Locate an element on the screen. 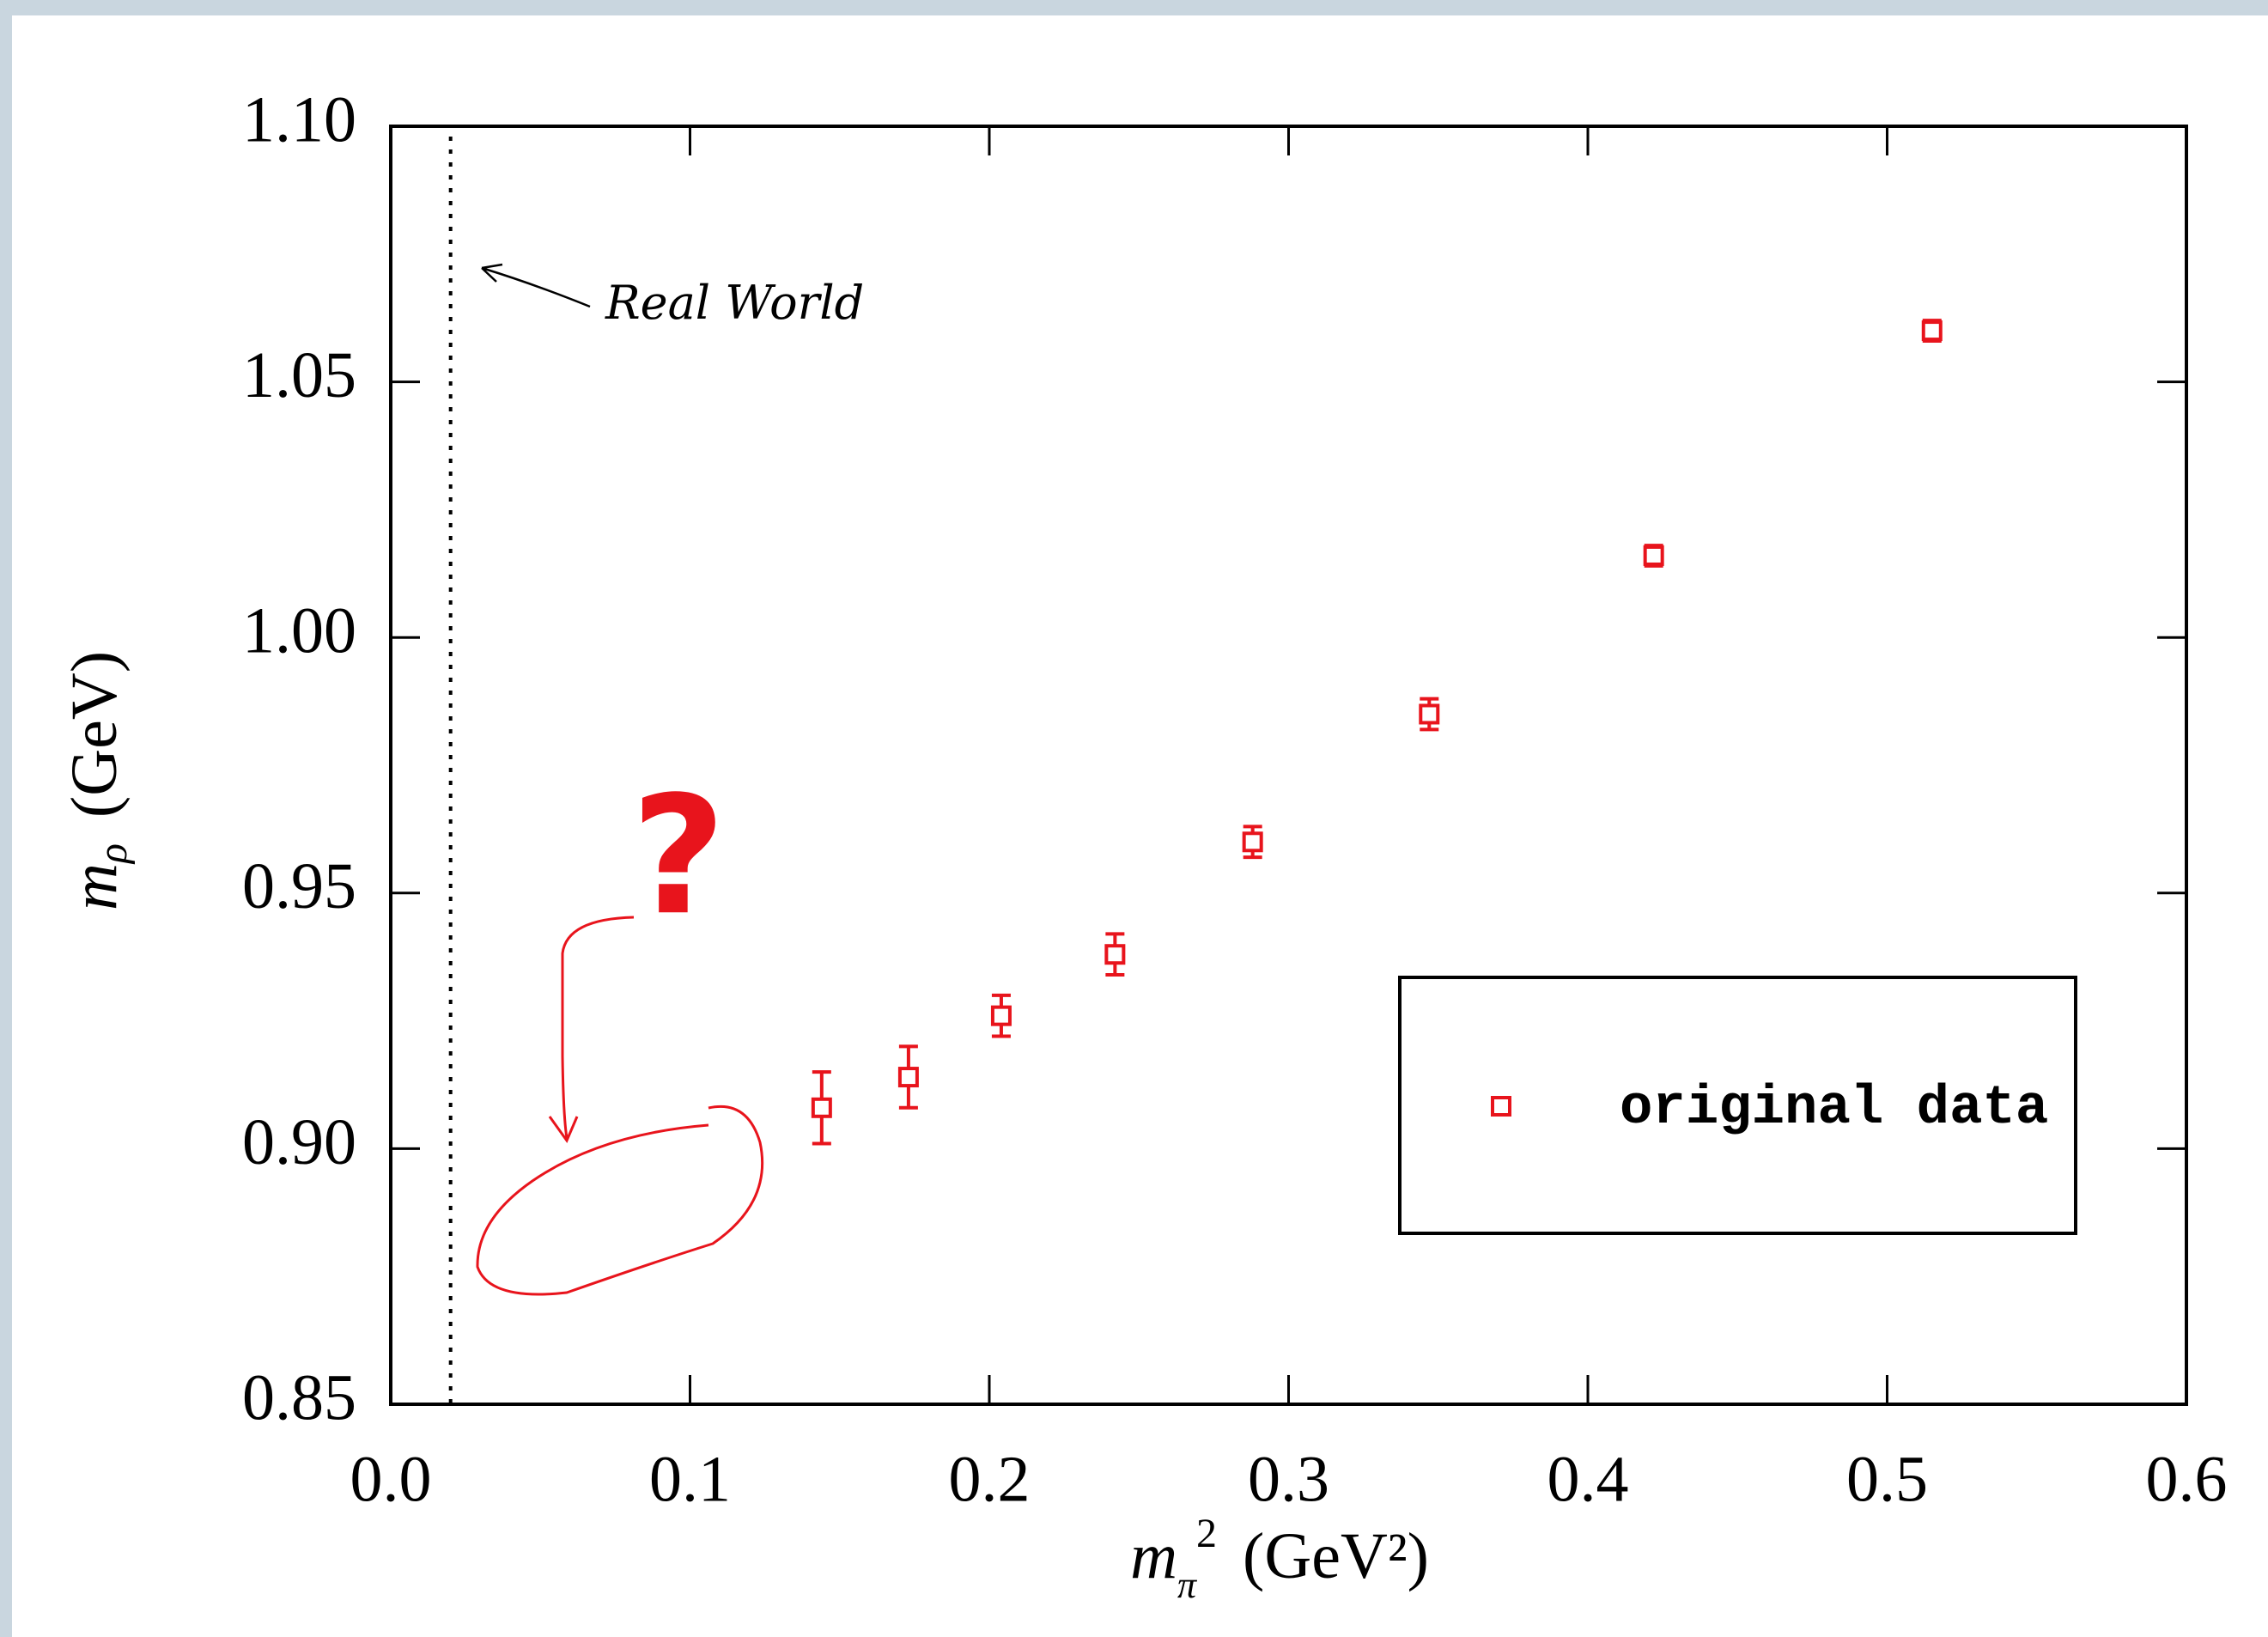 The width and height of the screenshot is (2268, 1637). y-symbol: m is located at coordinates (94, 886).